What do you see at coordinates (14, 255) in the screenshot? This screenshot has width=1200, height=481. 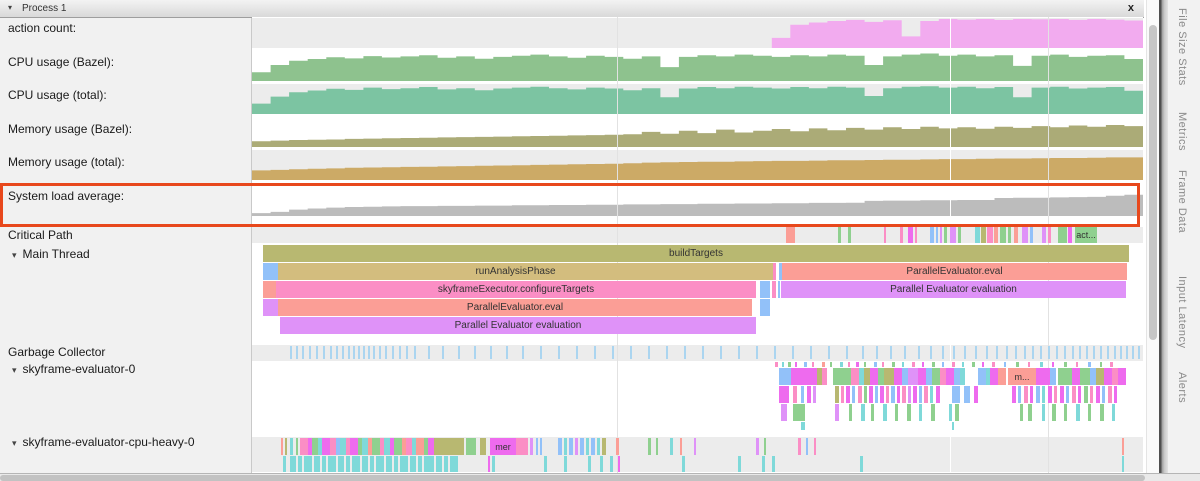 I see `collapse-icon: ▾` at bounding box center [14, 255].